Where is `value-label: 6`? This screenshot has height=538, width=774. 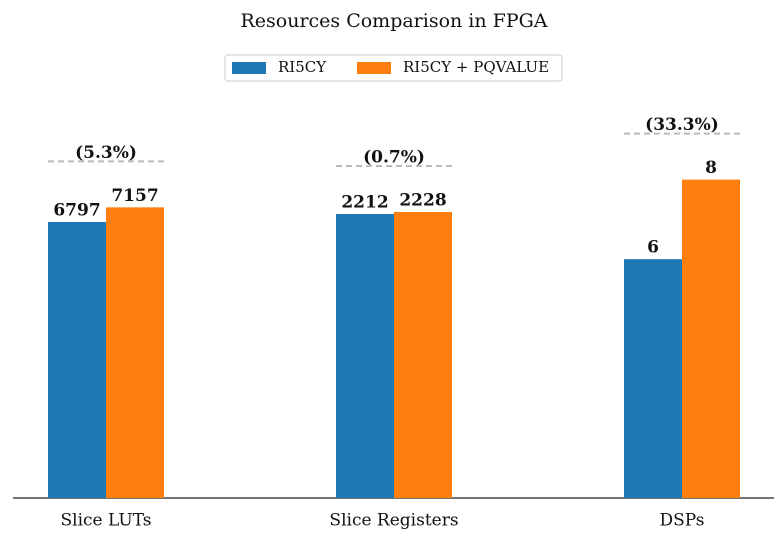 value-label: 6 is located at coordinates (653, 248).